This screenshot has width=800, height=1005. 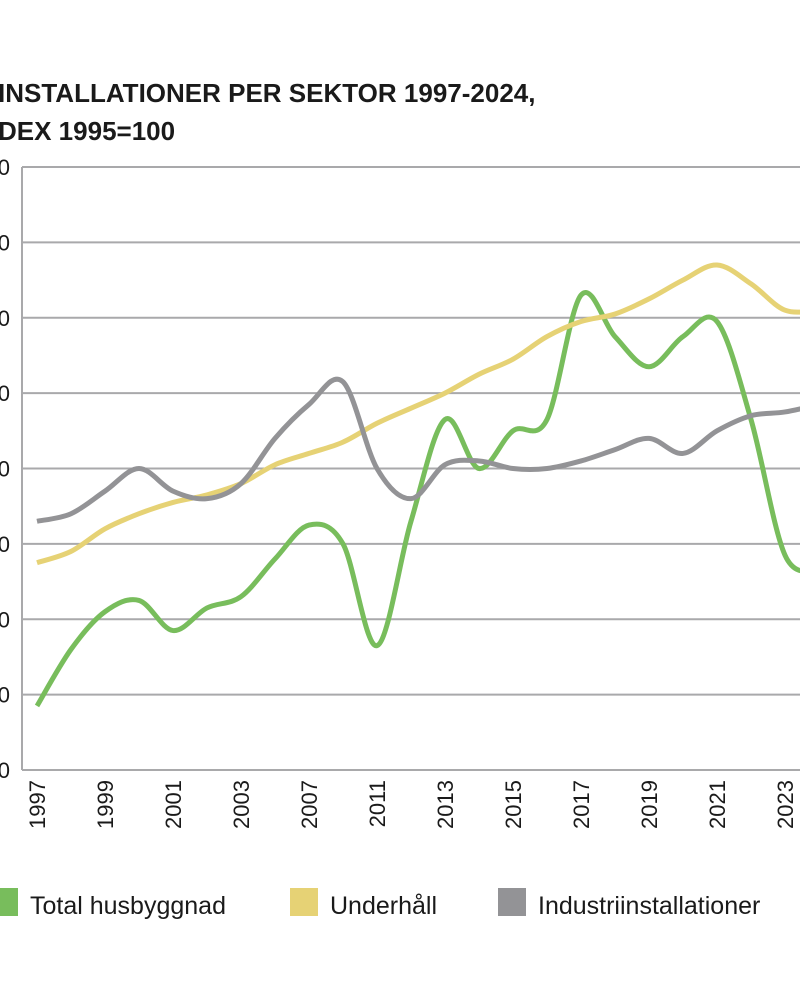 What do you see at coordinates (445, 804) in the screenshot?
I see `x-tick-label: 2013` at bounding box center [445, 804].